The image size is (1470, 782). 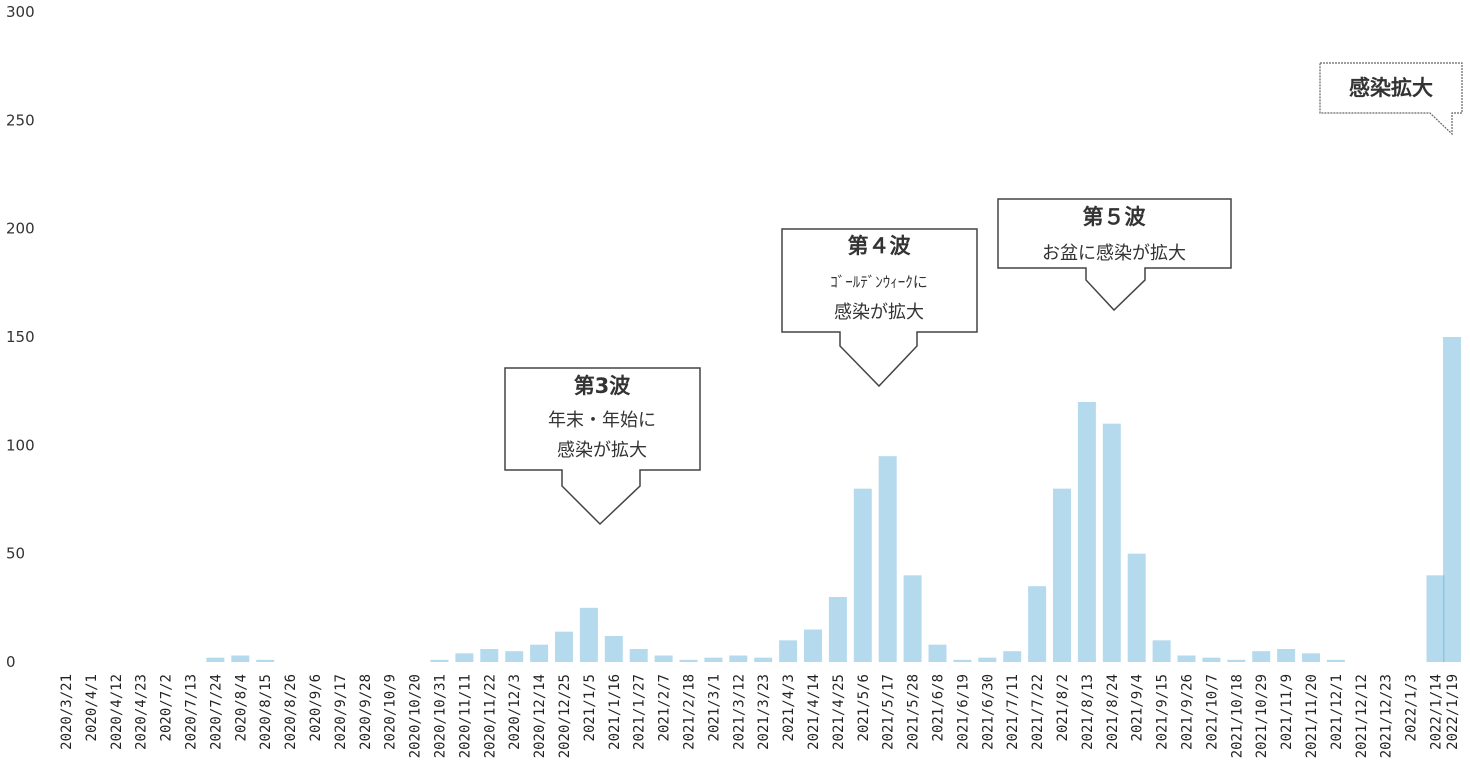 What do you see at coordinates (1038, 712) in the screenshot?
I see `x-tick-label: 2021/7/22` at bounding box center [1038, 712].